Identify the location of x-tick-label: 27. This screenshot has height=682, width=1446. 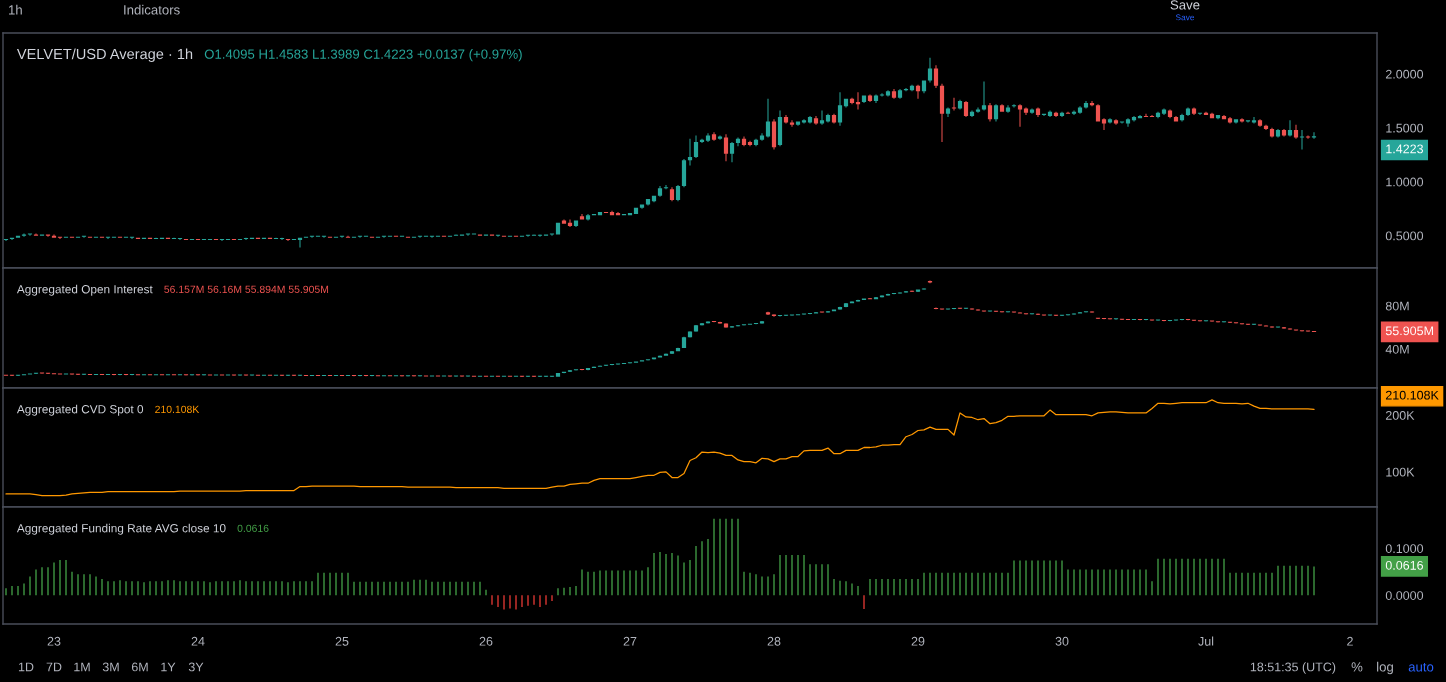
(630, 641).